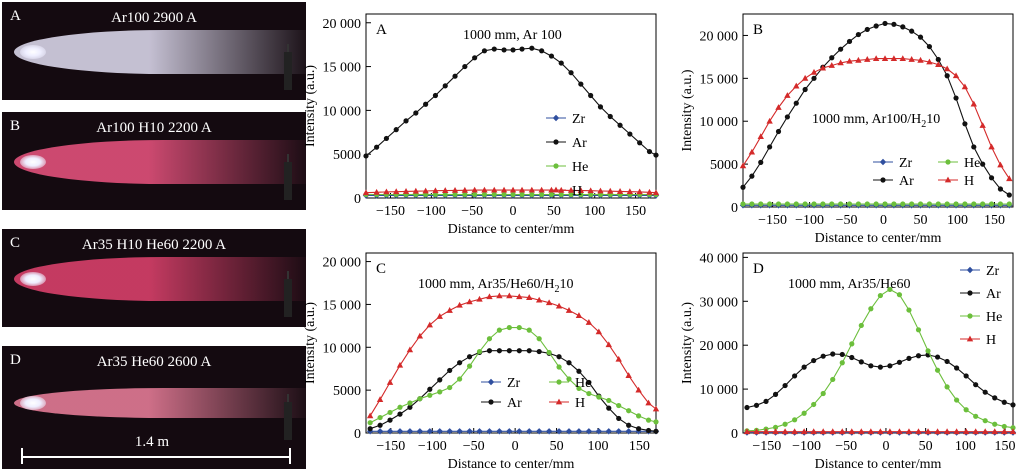  What do you see at coordinates (846, 446) in the screenshot?
I see `chart-d-xtick-label: −50` at bounding box center [846, 446].